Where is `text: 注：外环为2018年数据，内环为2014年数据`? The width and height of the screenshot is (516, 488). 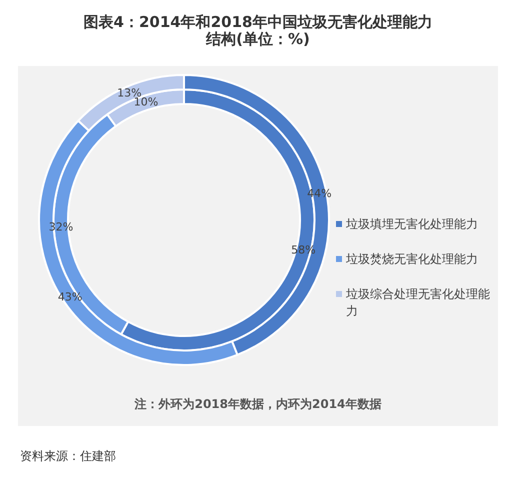 text: 注：外环为2018年数据，内环为2014年数据 is located at coordinates (258, 404).